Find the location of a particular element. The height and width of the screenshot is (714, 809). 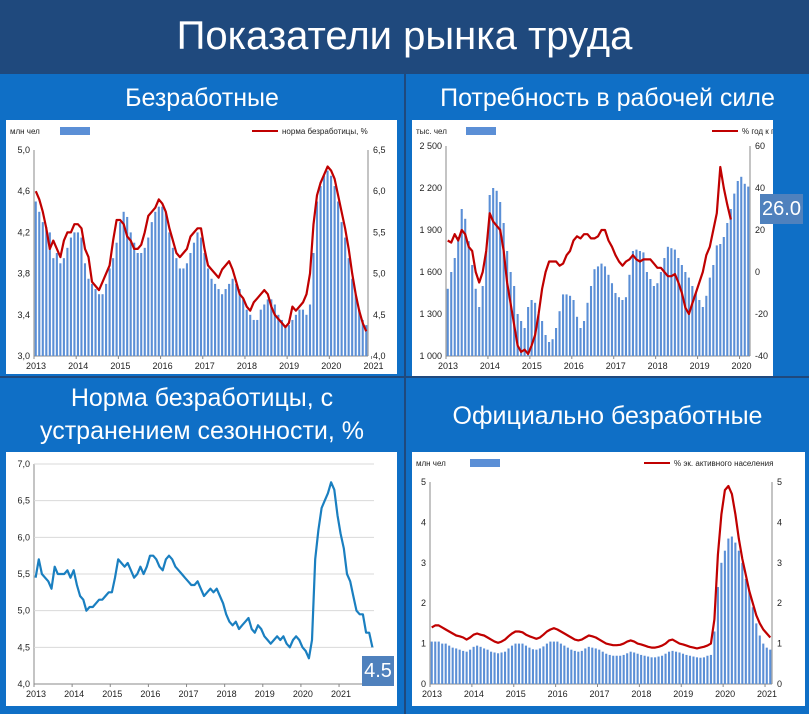

y-tick-label-left: 7,0 is located at coordinates (23, 464).